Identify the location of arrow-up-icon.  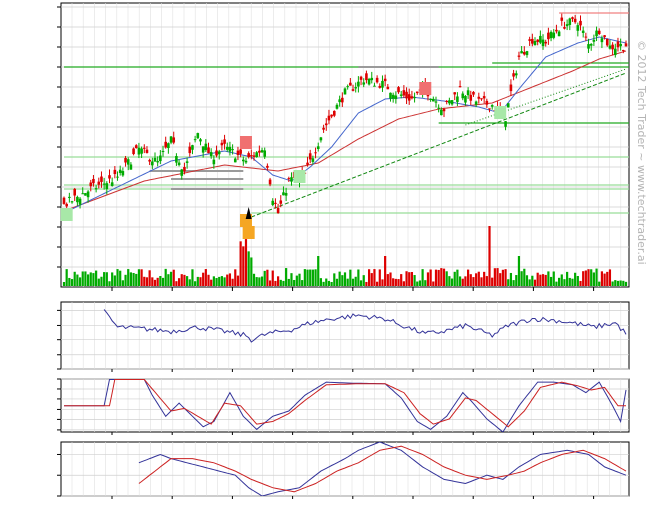
(248, 213).